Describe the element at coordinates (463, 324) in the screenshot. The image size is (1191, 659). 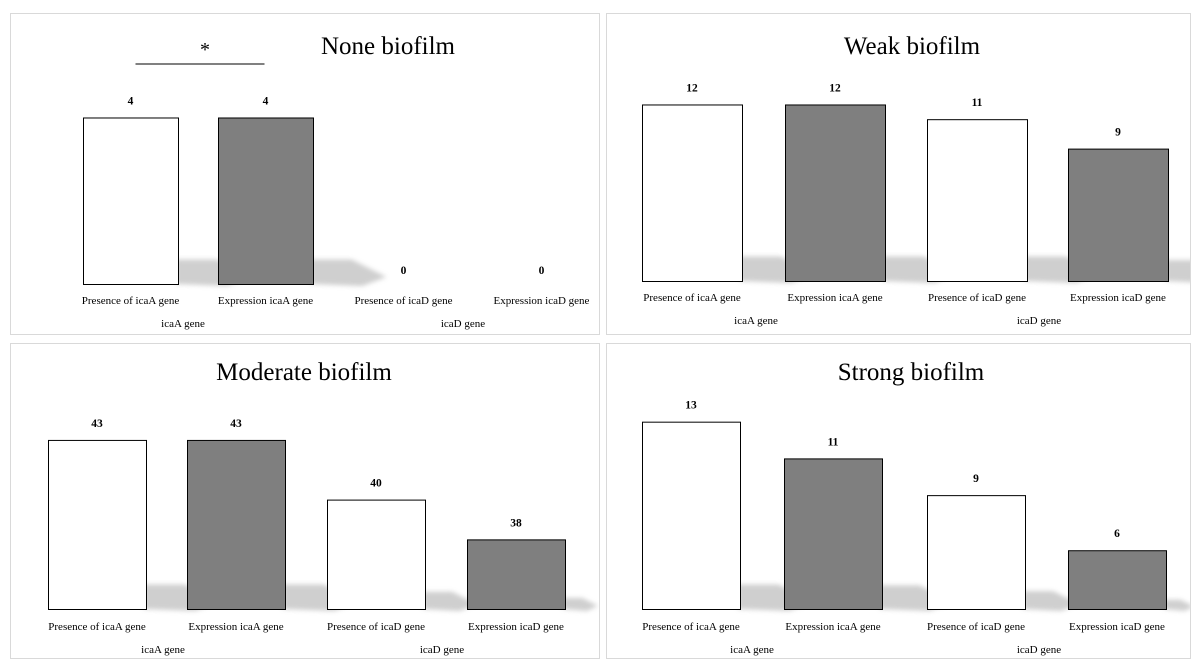
I see `group-label-none-1: icaD gene` at that location.